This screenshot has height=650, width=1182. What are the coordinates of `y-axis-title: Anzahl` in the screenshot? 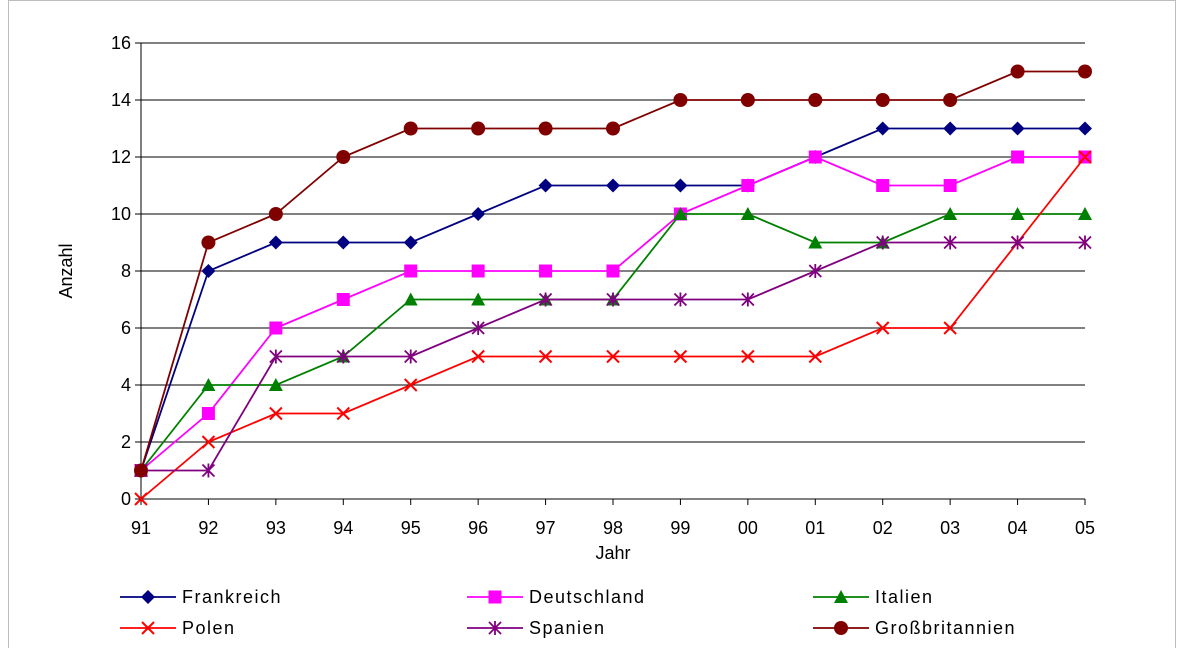 It's located at (66, 270).